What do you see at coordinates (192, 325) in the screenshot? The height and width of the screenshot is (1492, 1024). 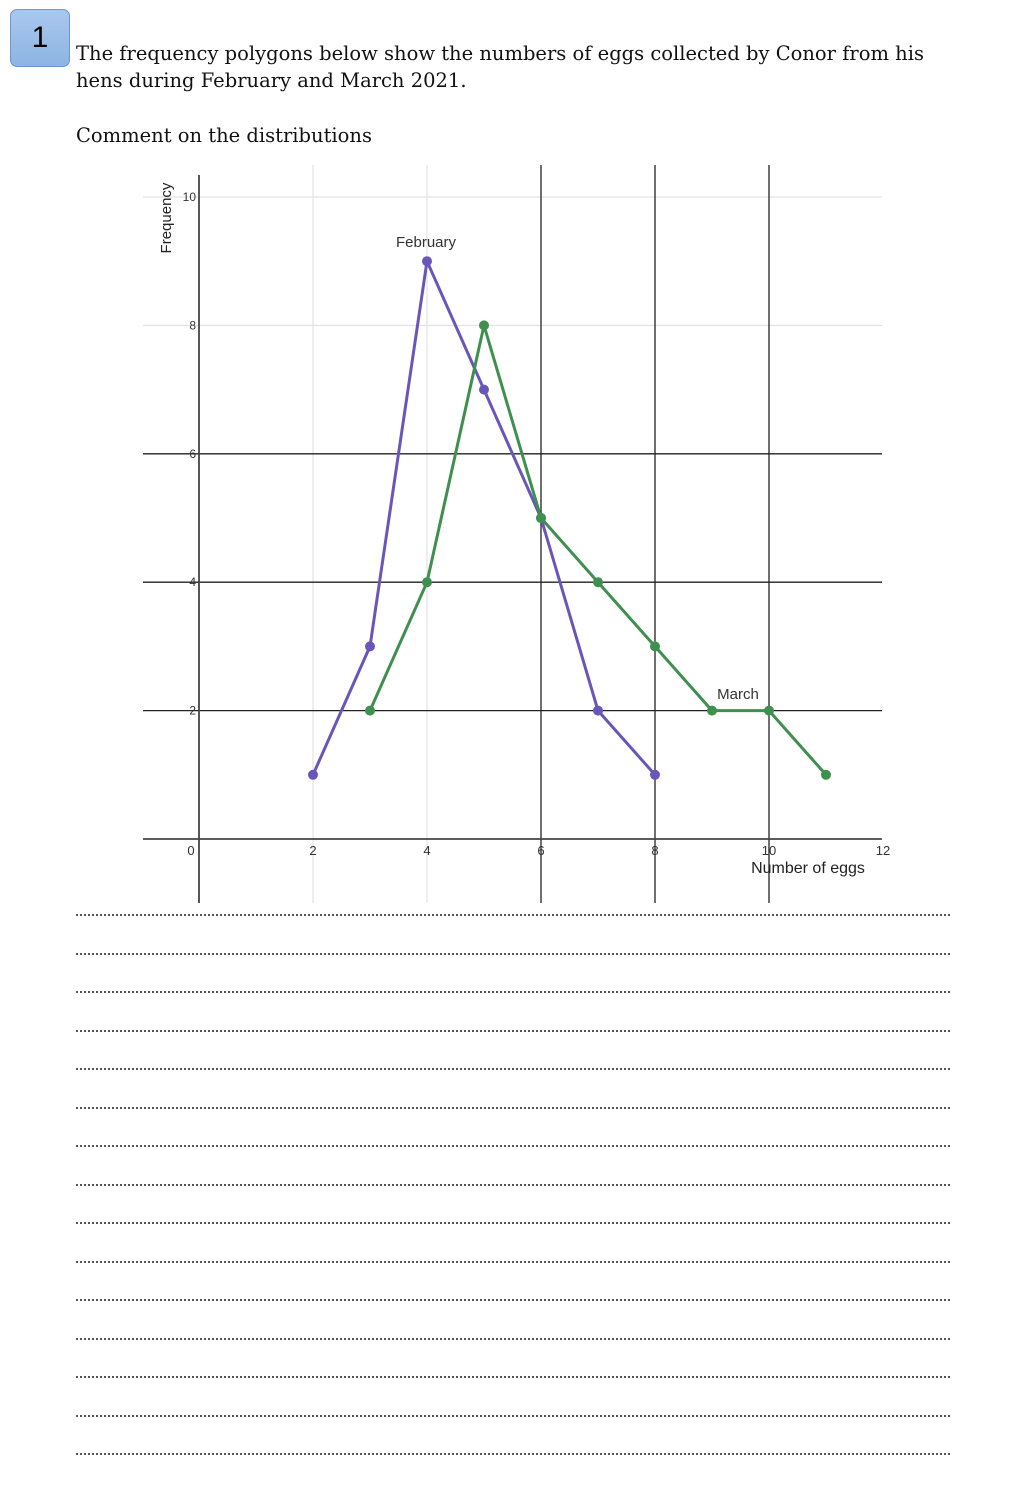 I see `y-tick-label: 8` at bounding box center [192, 325].